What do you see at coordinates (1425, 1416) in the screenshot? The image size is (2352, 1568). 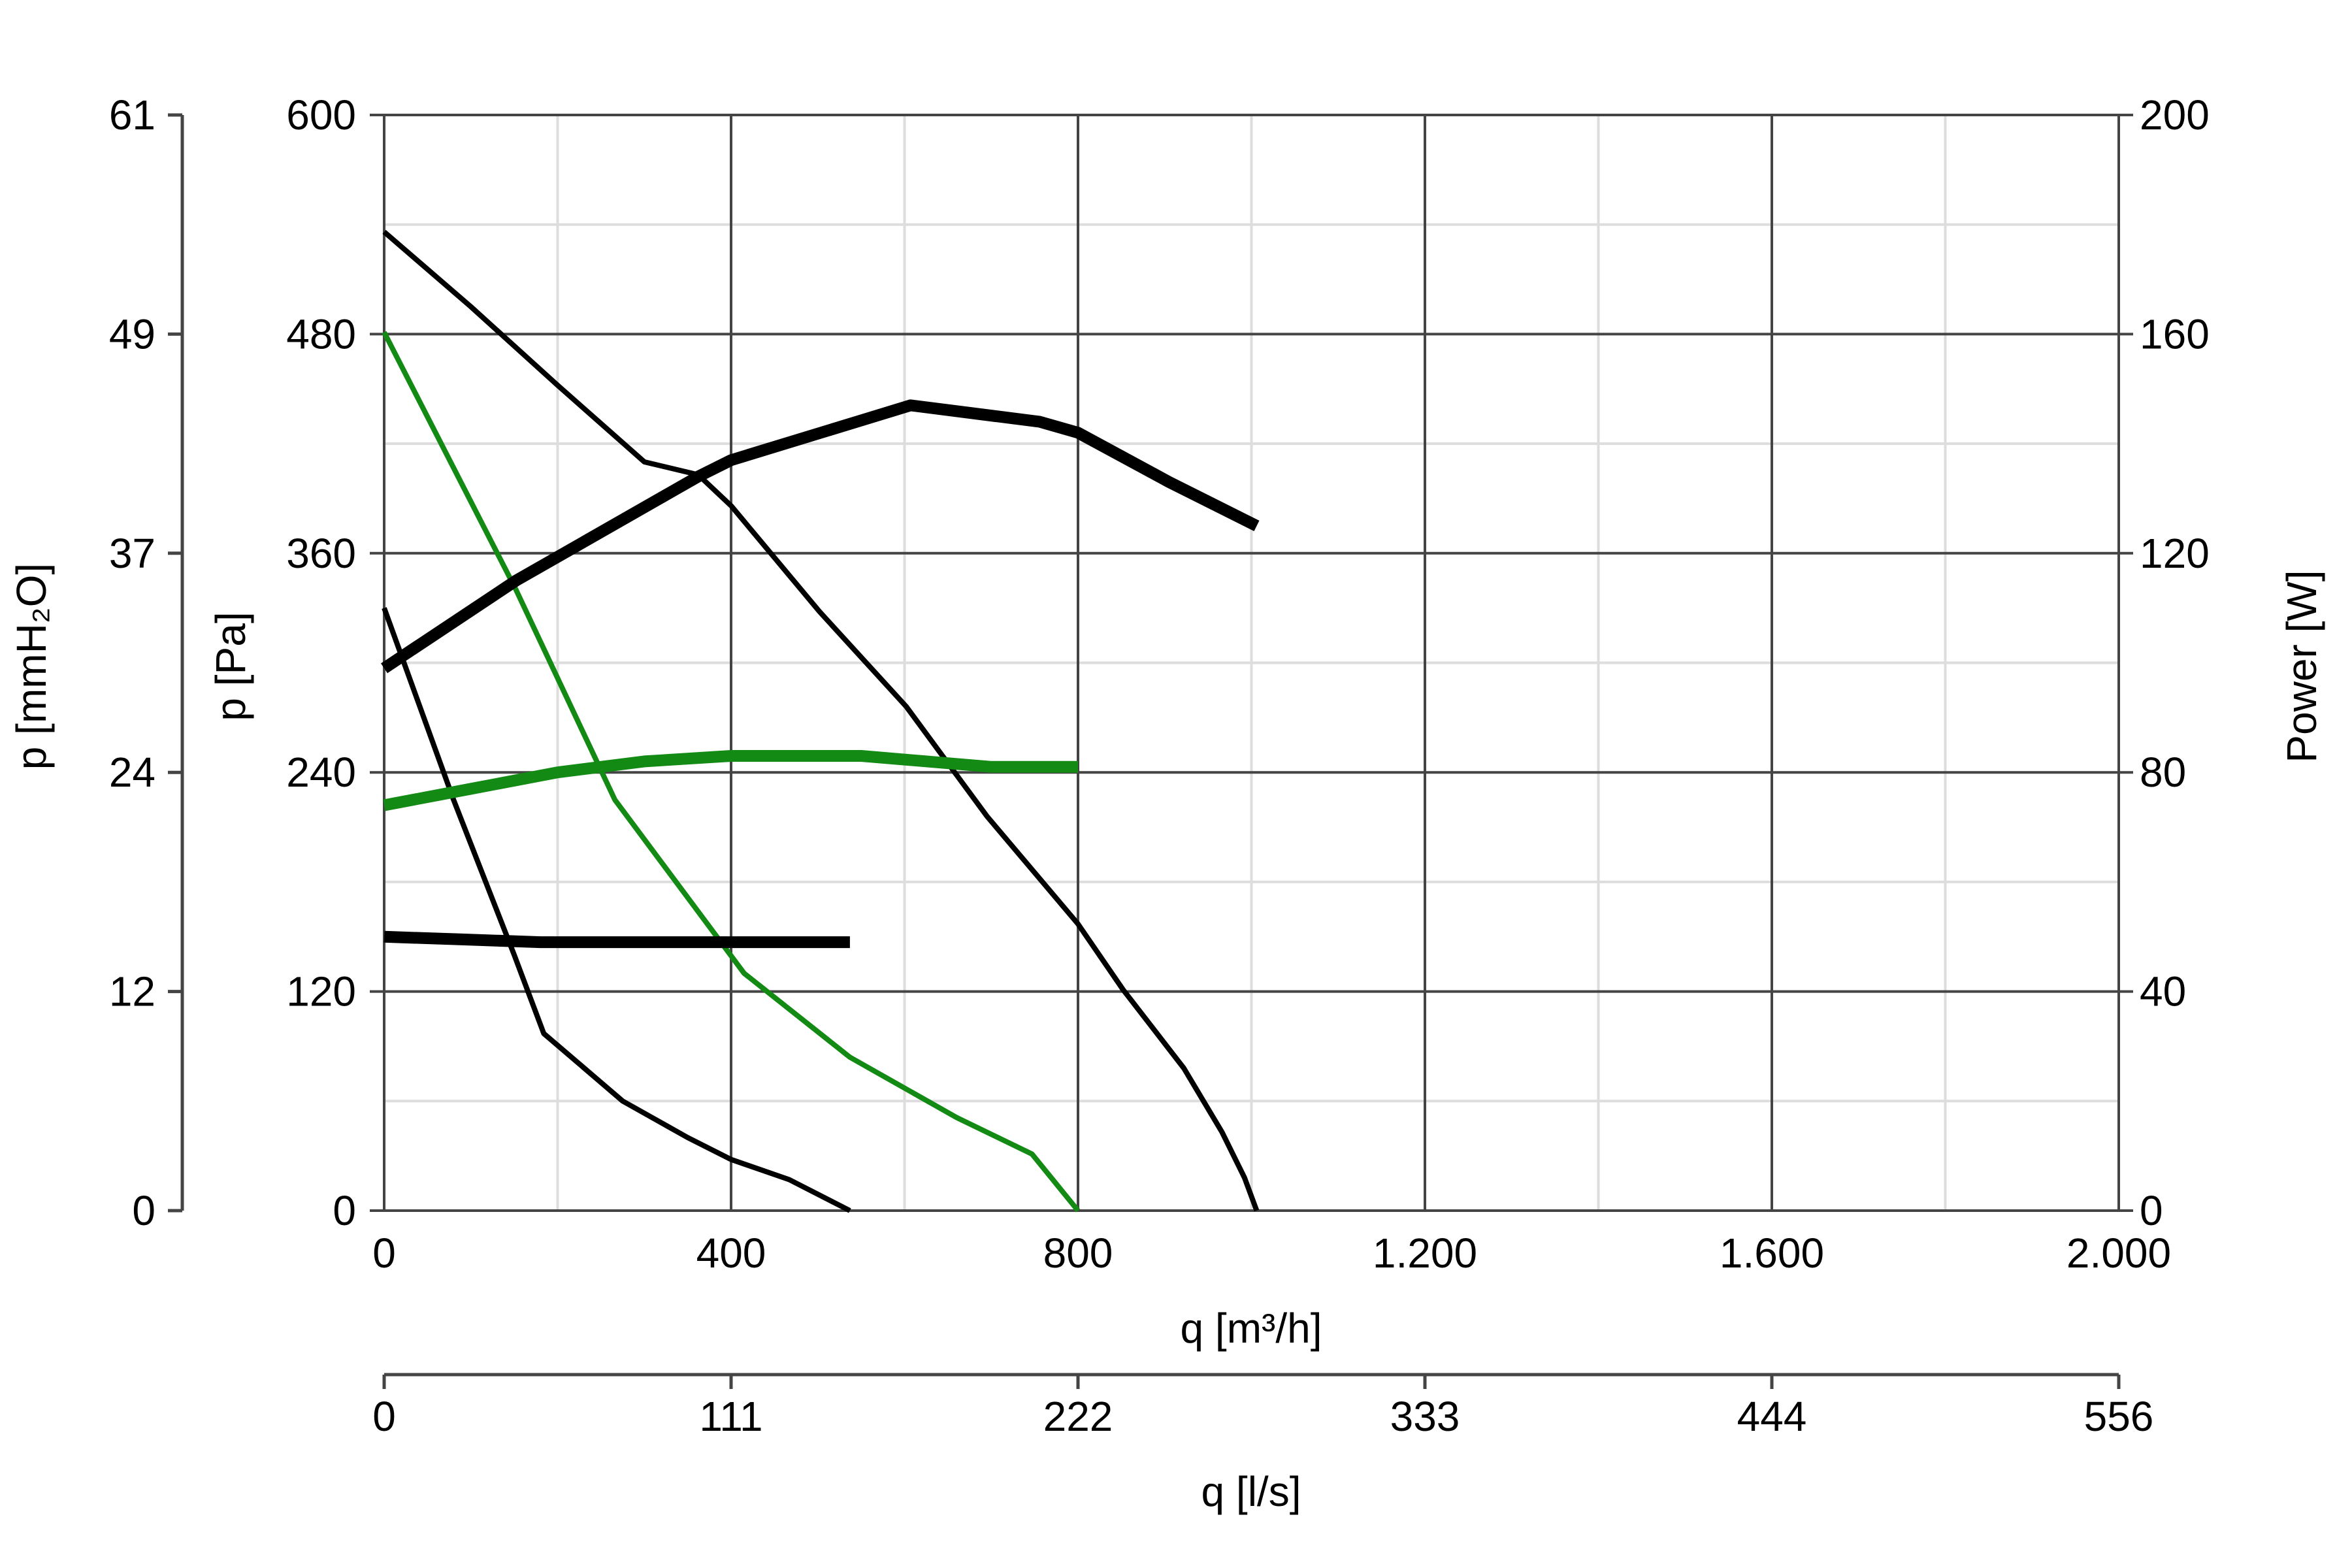 I see `x2-tick-label: 333` at bounding box center [1425, 1416].